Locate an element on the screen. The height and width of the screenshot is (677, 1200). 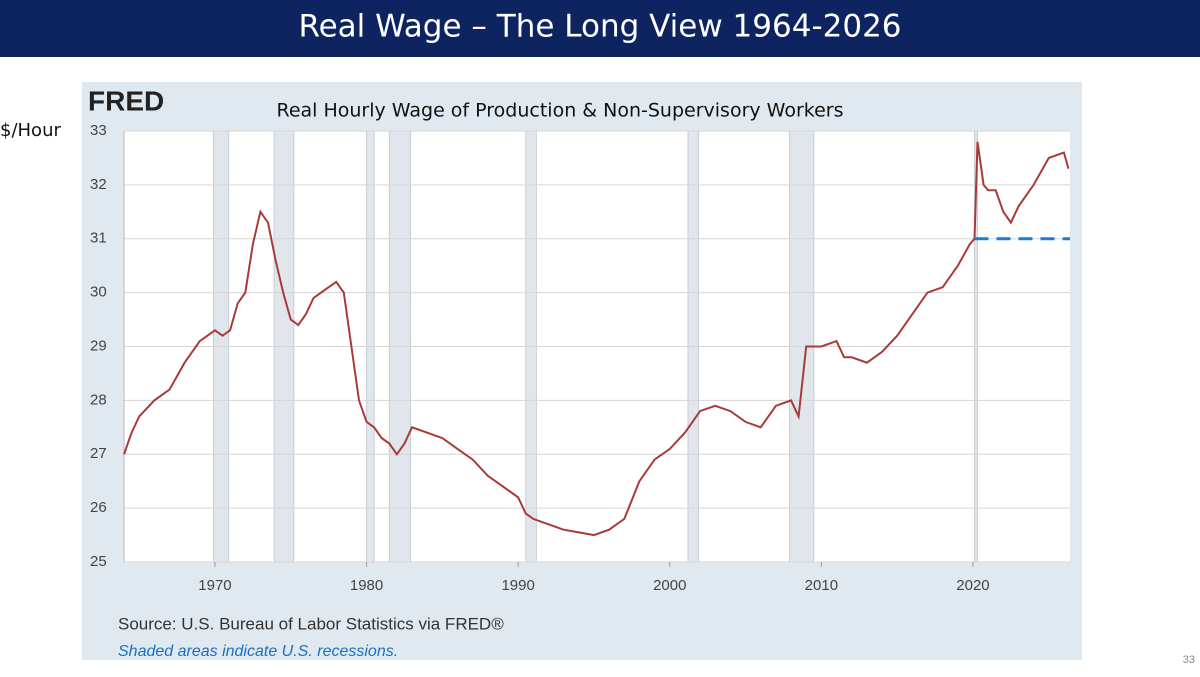
y-tick-label: 30 is located at coordinates (98, 292).